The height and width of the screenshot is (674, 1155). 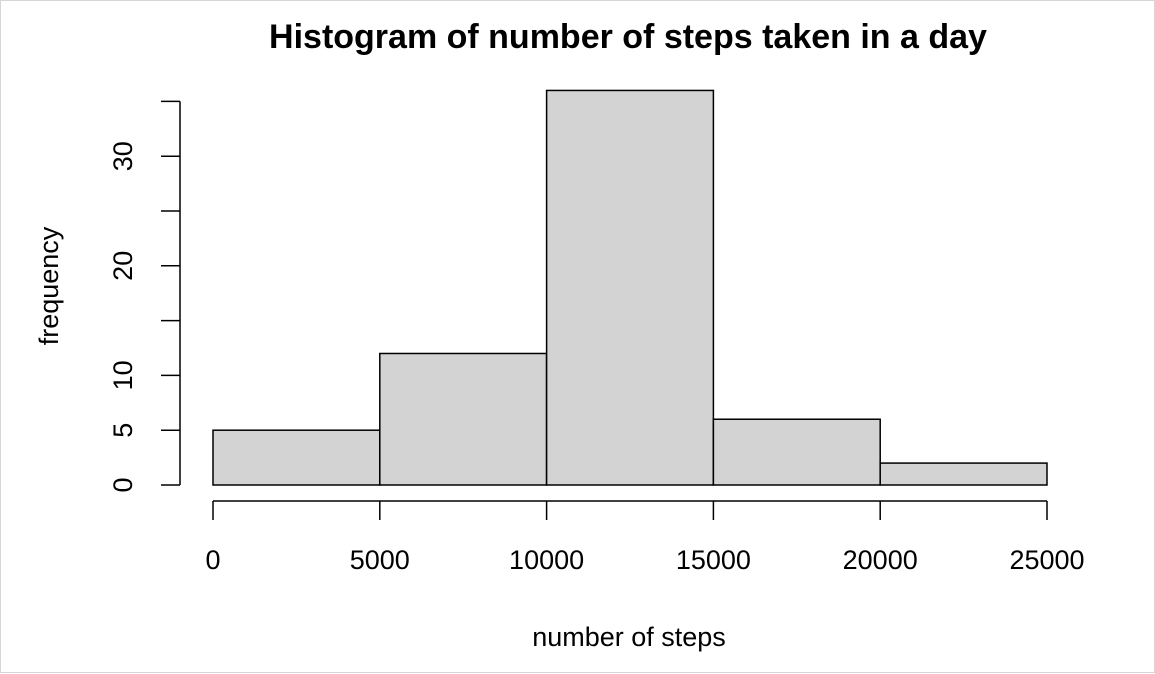 What do you see at coordinates (546, 560) in the screenshot?
I see `x-tick-label: 10000` at bounding box center [546, 560].